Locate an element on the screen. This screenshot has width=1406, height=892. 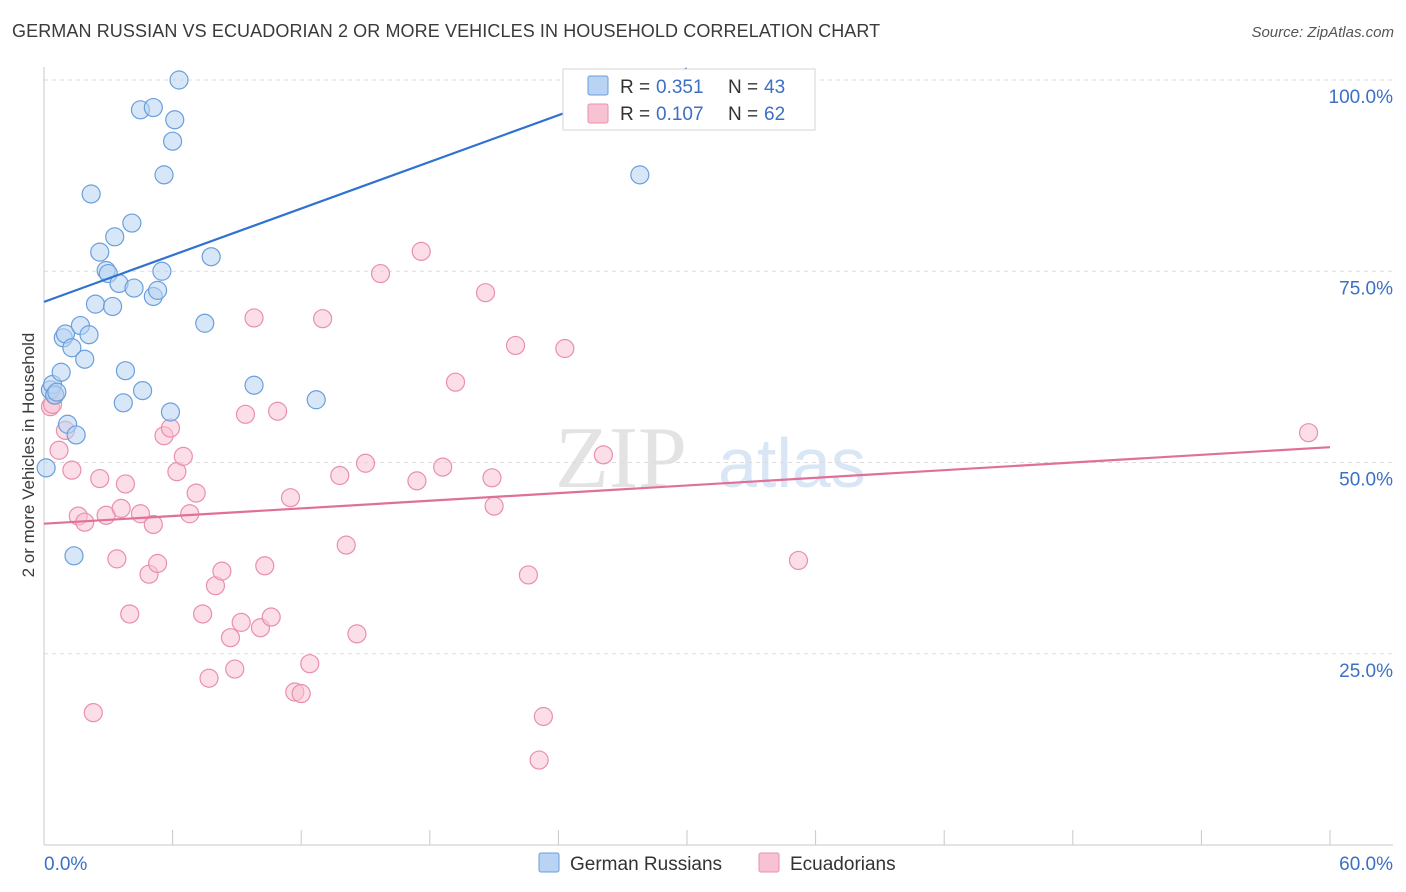
legend-swatch-german-russians is located at coordinates (549, 862).